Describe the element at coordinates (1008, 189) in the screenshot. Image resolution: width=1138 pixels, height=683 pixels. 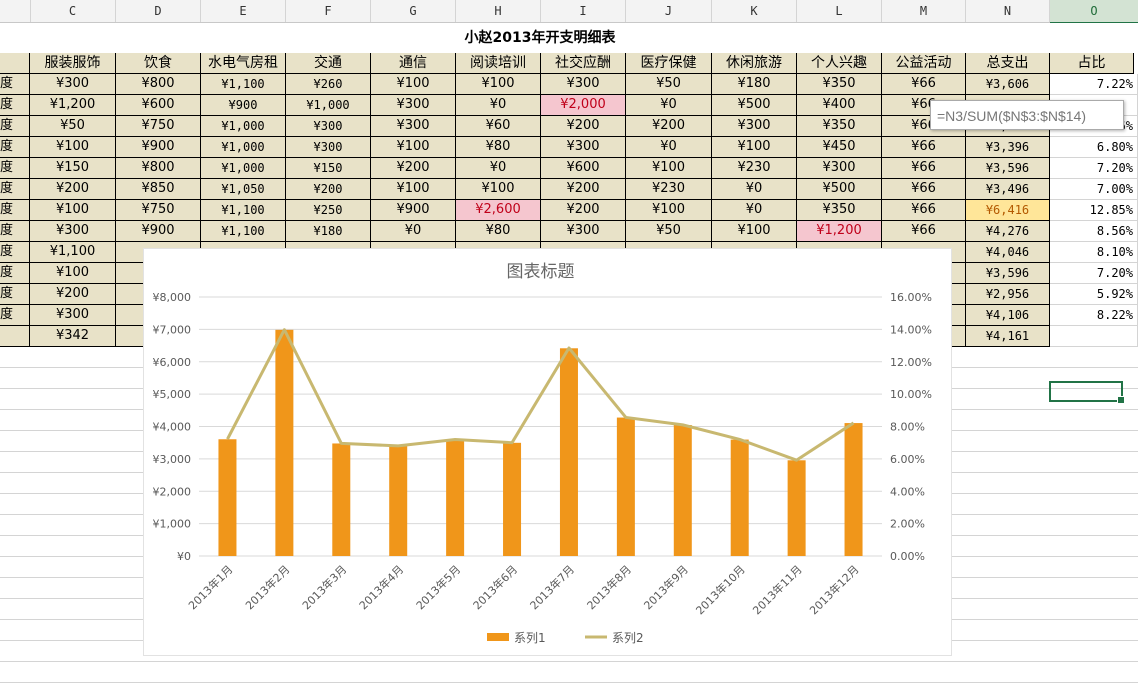
I see `data-cell: ¥3,496` at that location.